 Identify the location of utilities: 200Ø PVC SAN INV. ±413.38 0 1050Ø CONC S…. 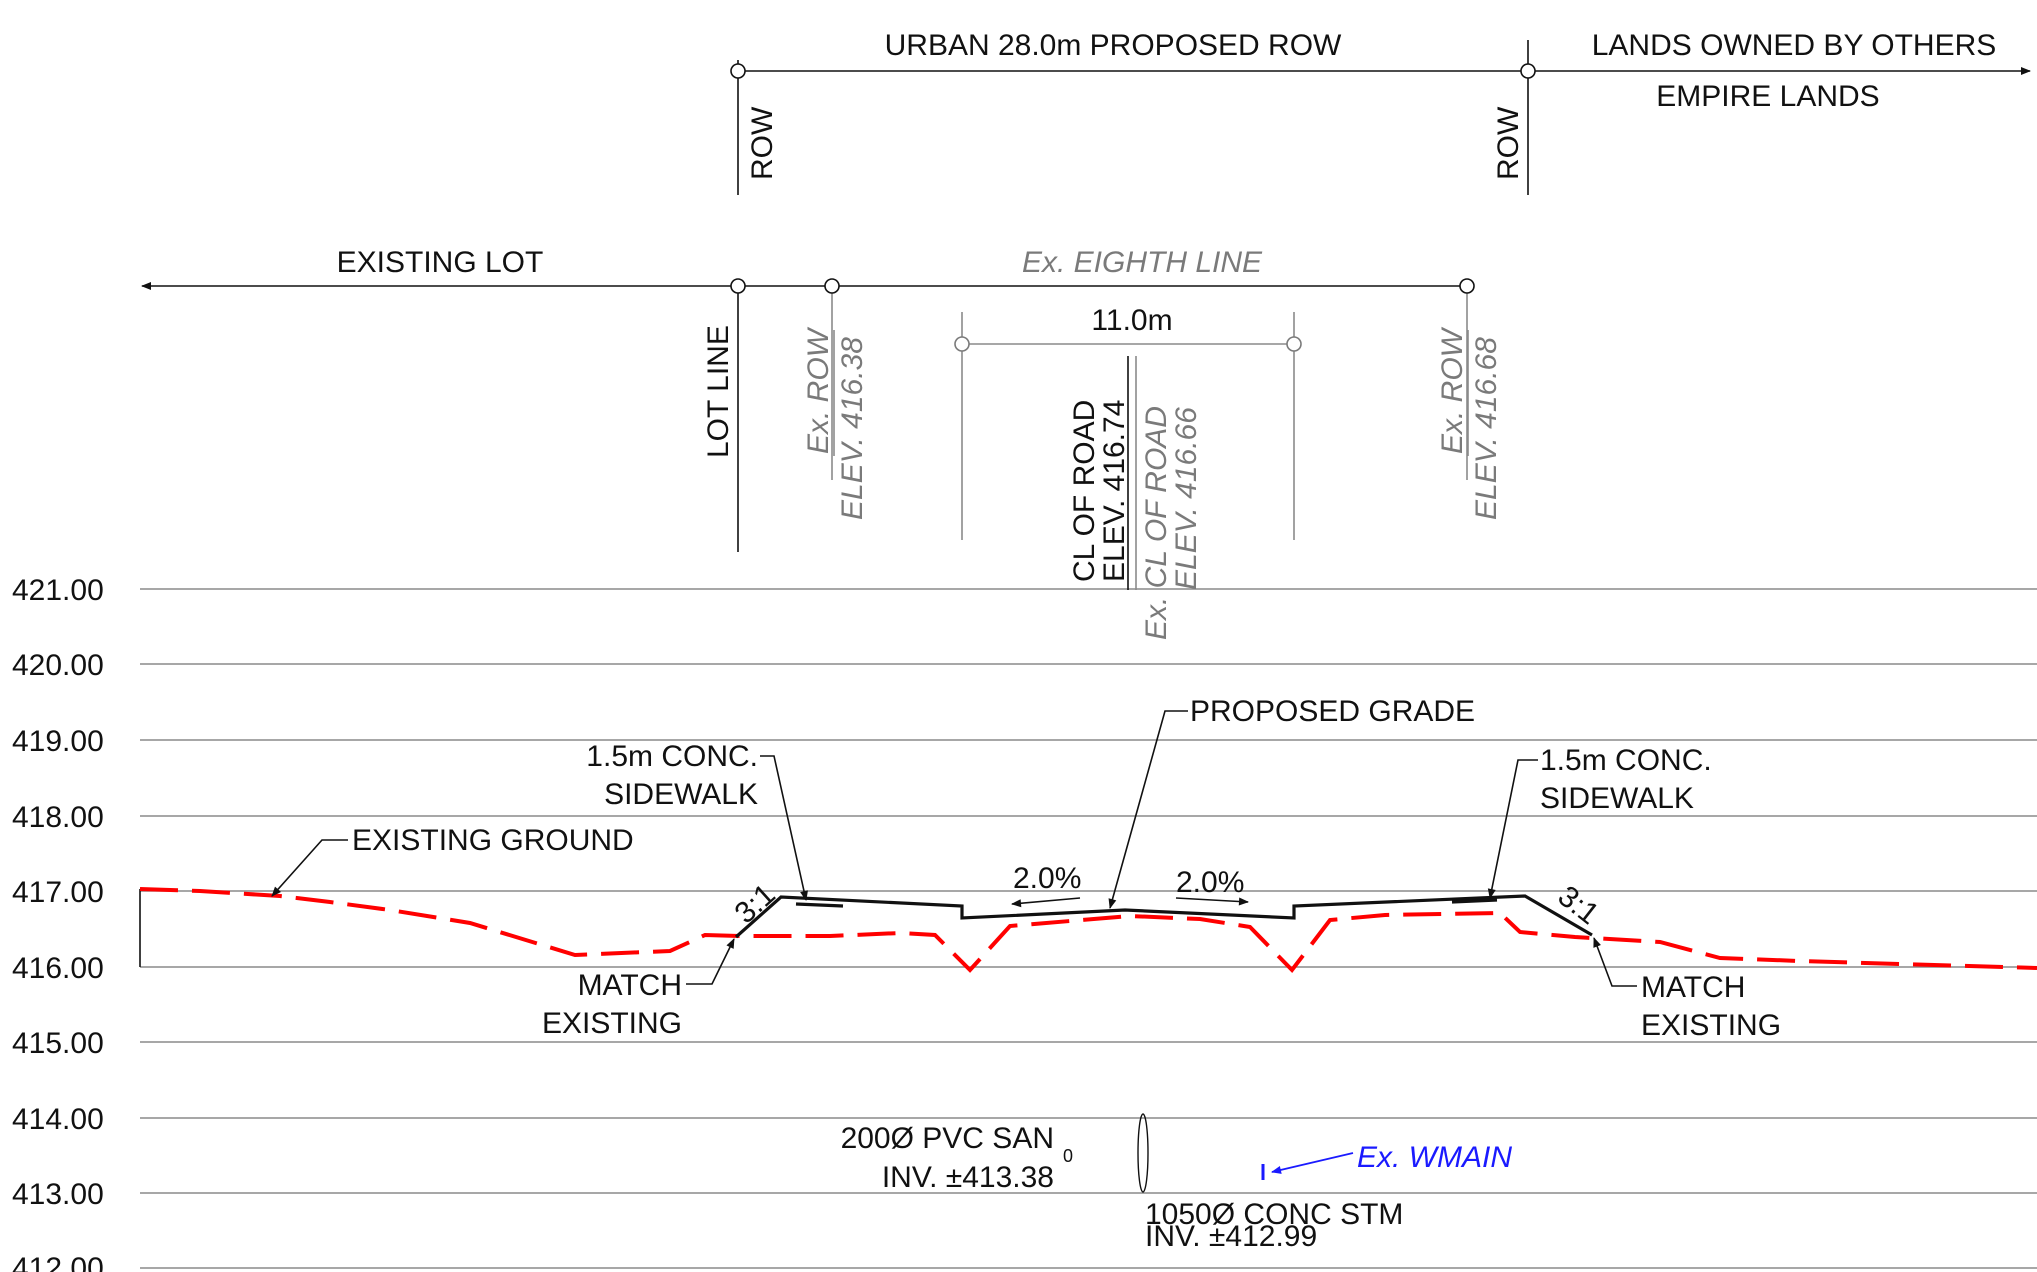
(1176, 1183).